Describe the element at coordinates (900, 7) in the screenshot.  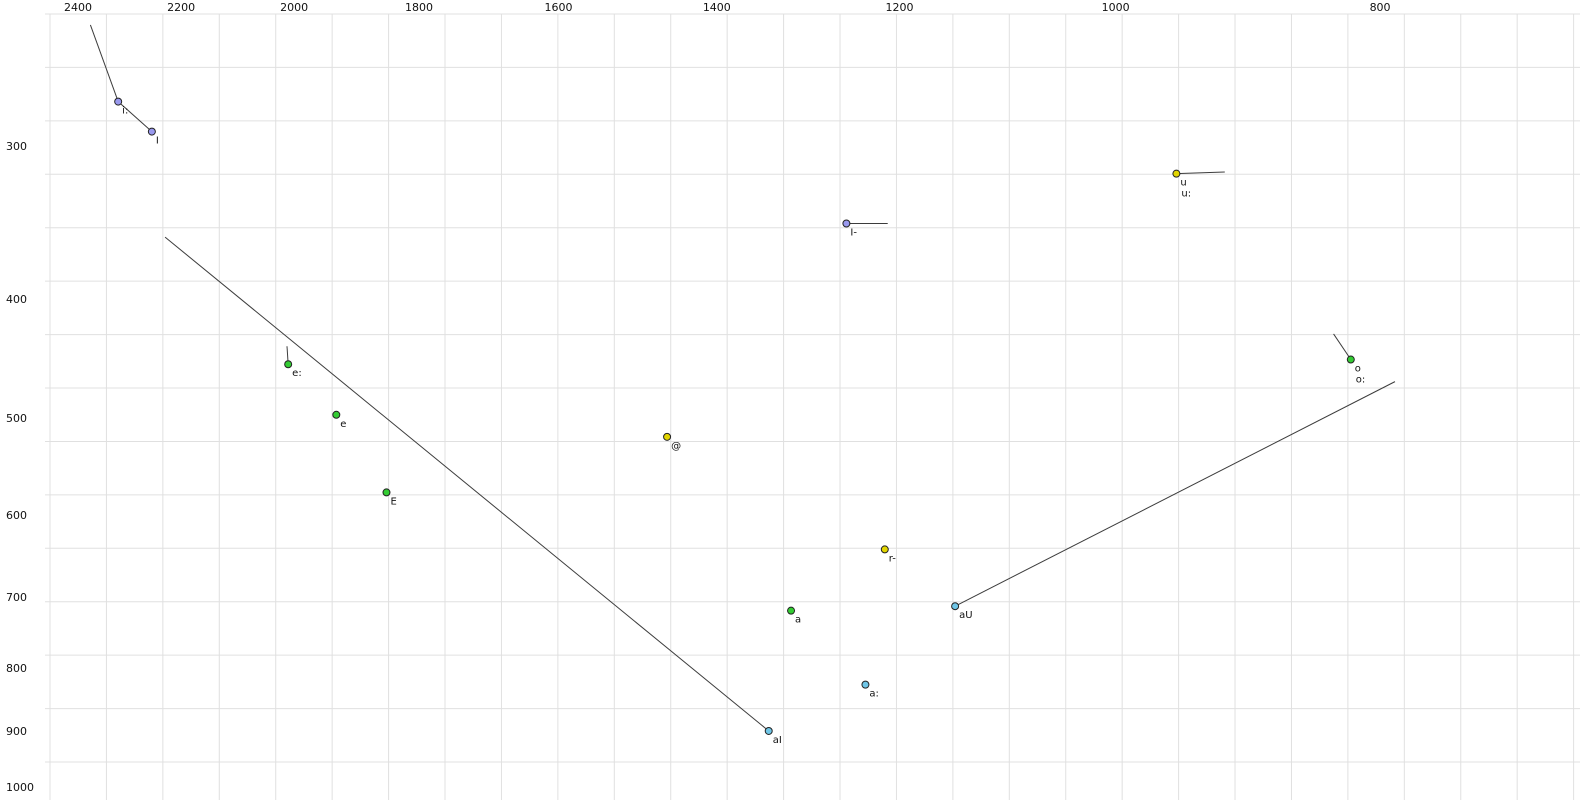
I see `x-tick-label: 1200` at that location.